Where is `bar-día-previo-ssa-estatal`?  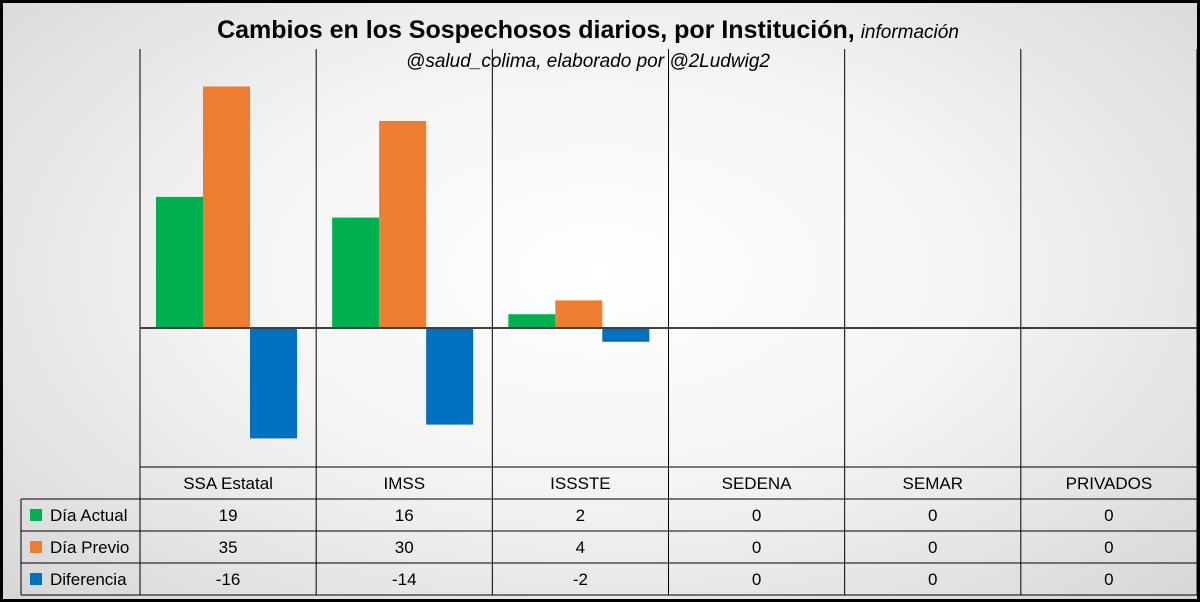 bar-día-previo-ssa-estatal is located at coordinates (226, 207).